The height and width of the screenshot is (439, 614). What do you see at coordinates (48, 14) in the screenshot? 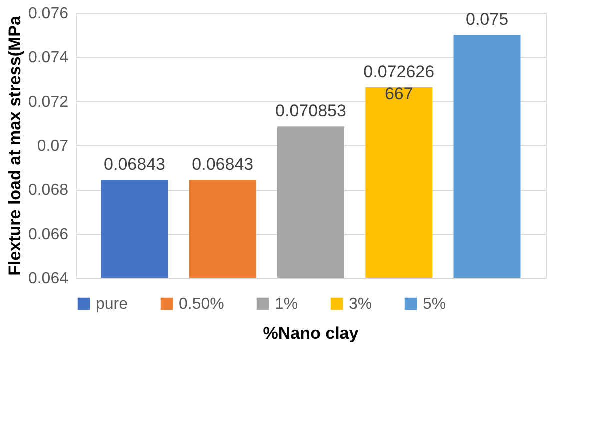
I see `y-tick-label: 0.076` at bounding box center [48, 14].